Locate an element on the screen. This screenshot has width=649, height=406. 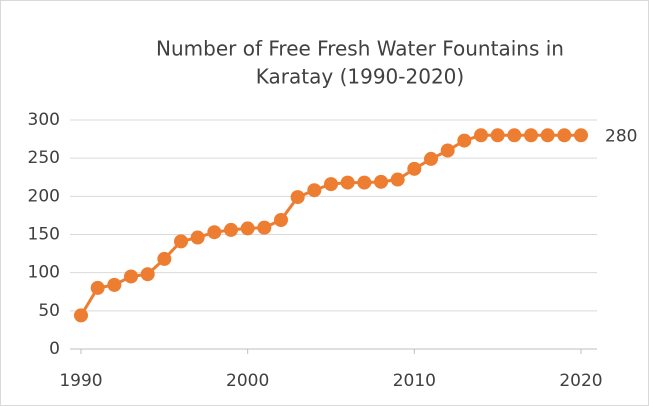
x-tick-label: 2020 is located at coordinates (580, 381).